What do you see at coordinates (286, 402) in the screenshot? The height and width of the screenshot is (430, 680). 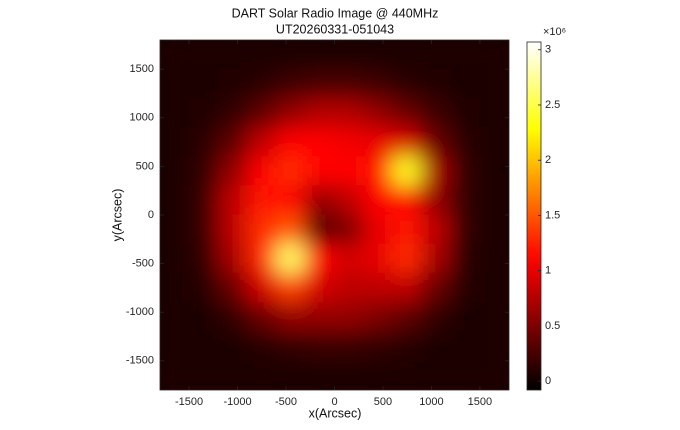 I see `x-tick-label: -500` at bounding box center [286, 402].